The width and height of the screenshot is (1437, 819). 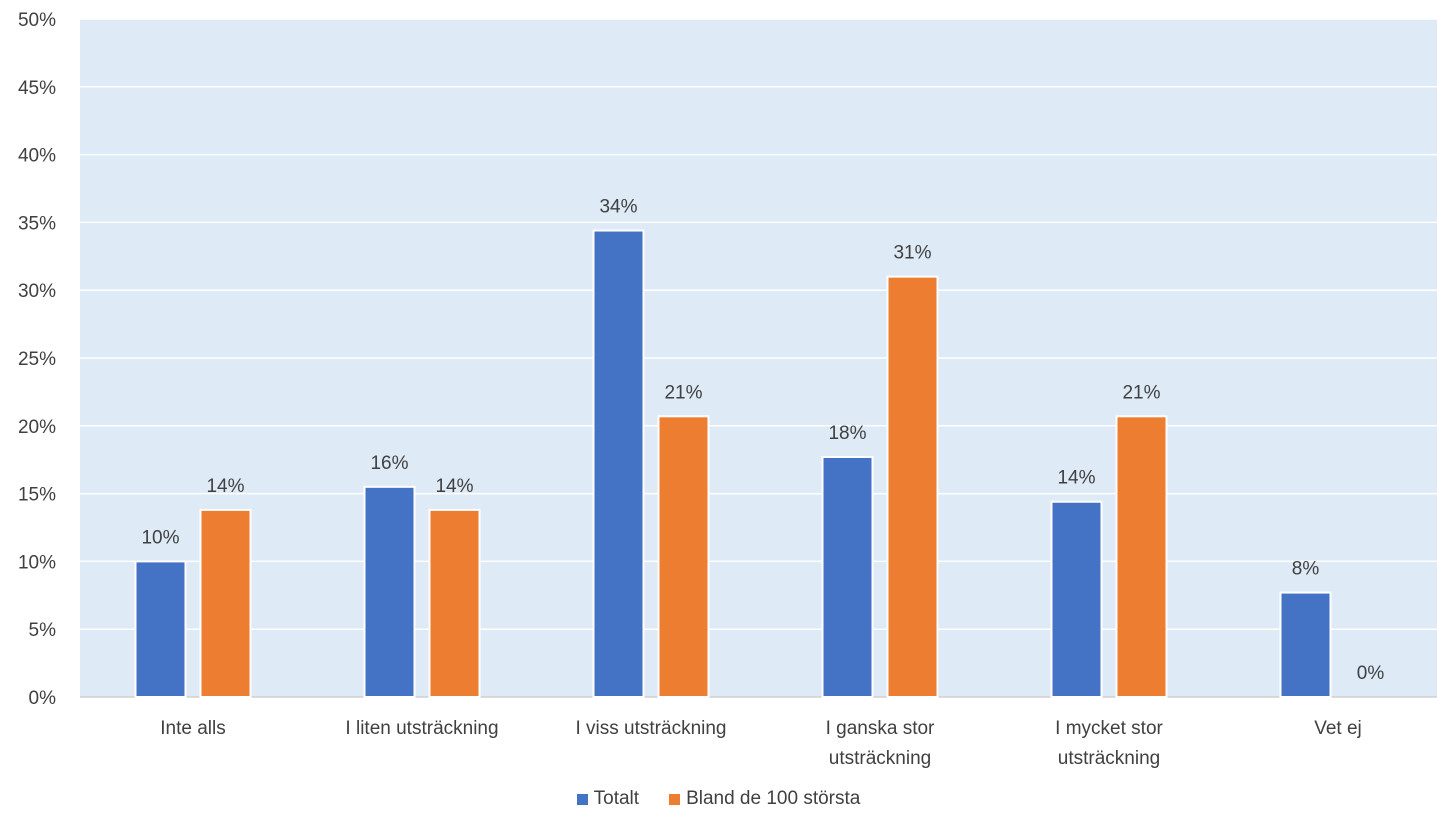 I want to click on data-label: 34%, so click(x=618, y=207).